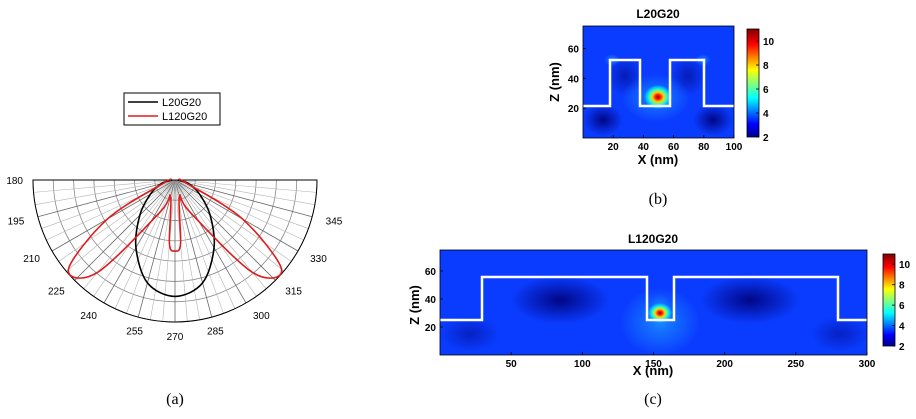 The height and width of the screenshot is (419, 916). I want to click on angle-tick-label: 240, so click(88, 316).